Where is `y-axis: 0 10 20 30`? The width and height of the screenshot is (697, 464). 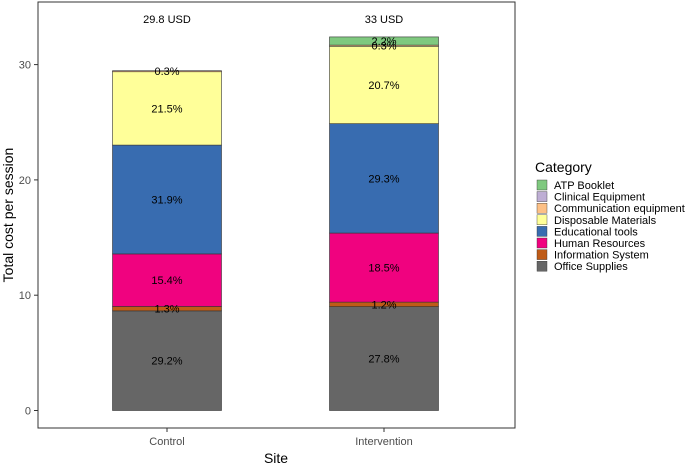
y-axis: 0 10 20 30 is located at coordinates (28, 239).